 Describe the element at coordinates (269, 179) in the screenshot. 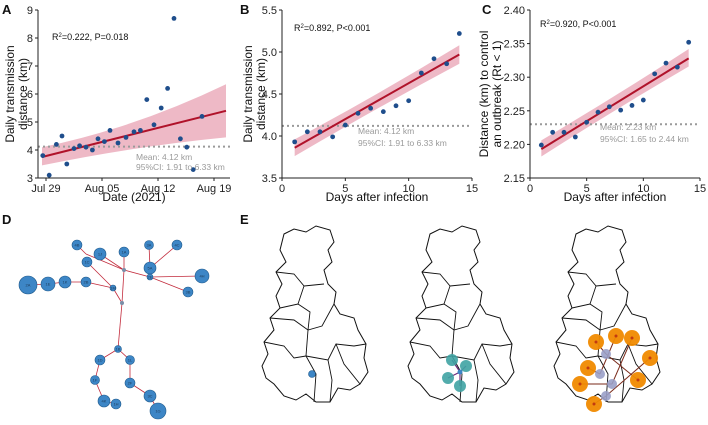

I see `y-tick-label: 3.5` at that location.